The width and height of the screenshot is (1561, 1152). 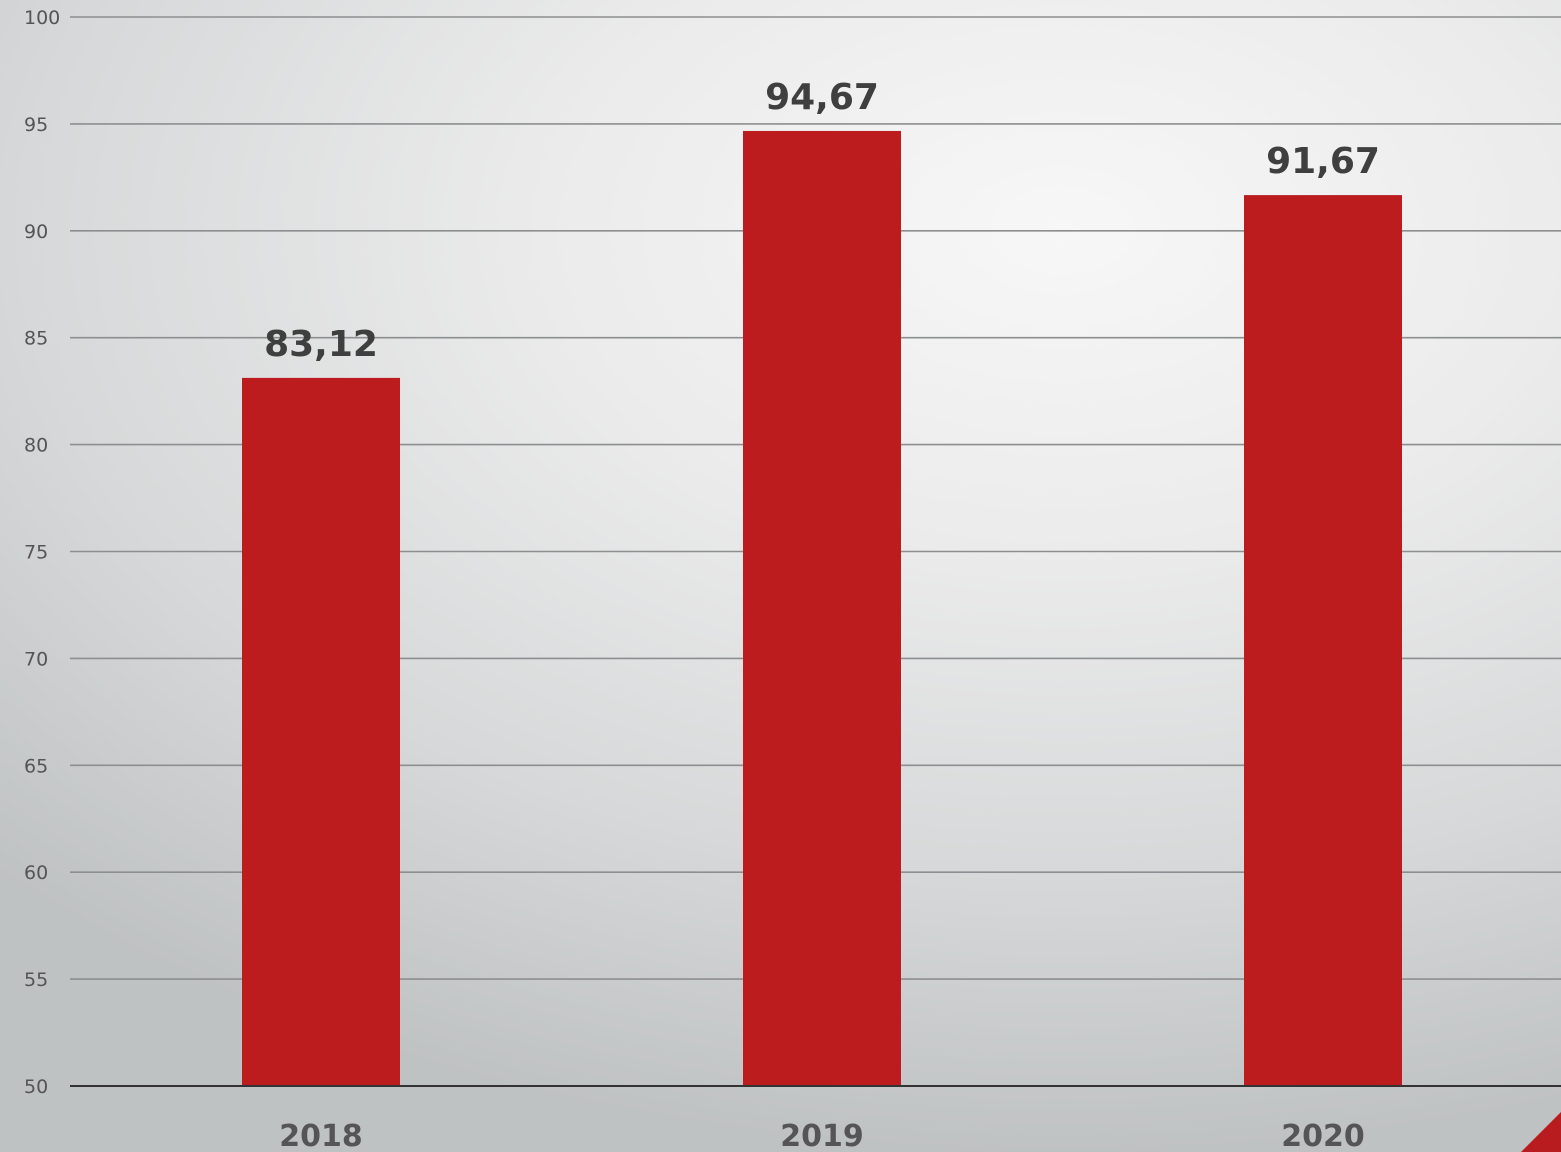 What do you see at coordinates (36, 553) in the screenshot?
I see `y-tick-label: 75` at bounding box center [36, 553].